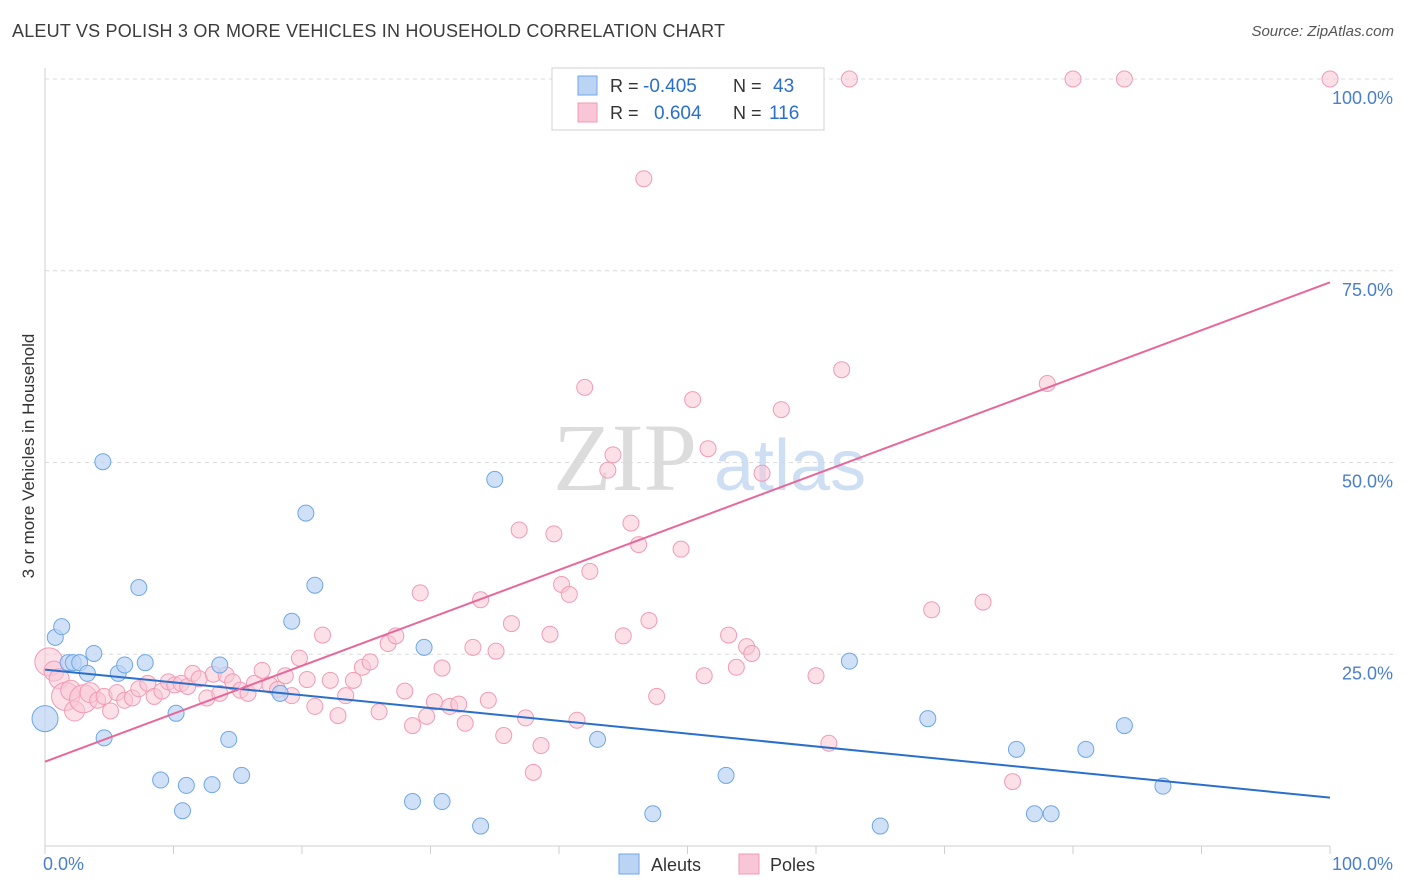 The width and height of the screenshot is (1406, 892). I want to click on watermark-atlas: atlas, so click(790, 466).